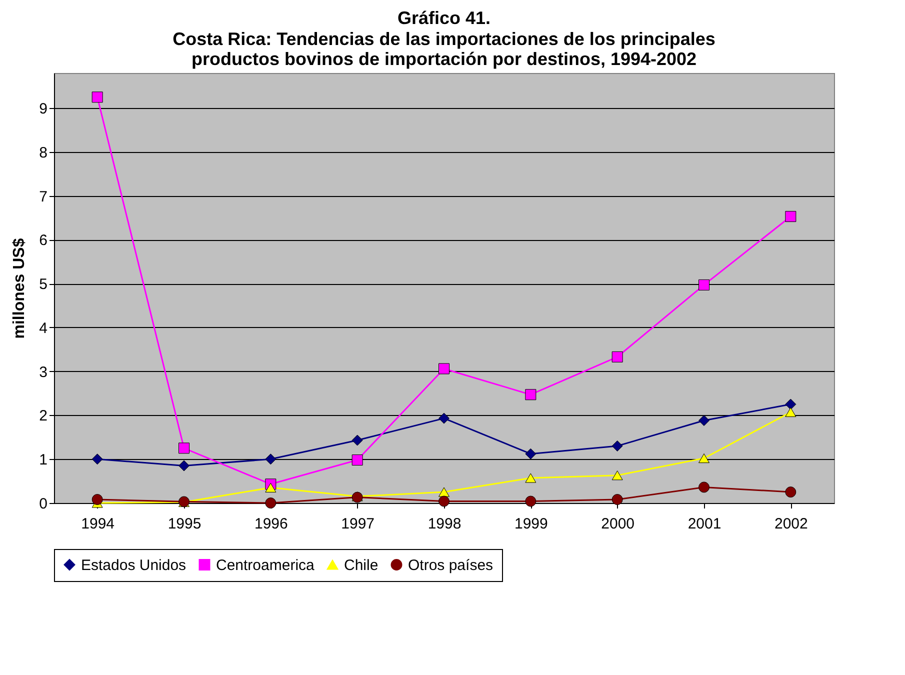 The width and height of the screenshot is (905, 675). I want to click on y-tick-label: 5, so click(43, 285).